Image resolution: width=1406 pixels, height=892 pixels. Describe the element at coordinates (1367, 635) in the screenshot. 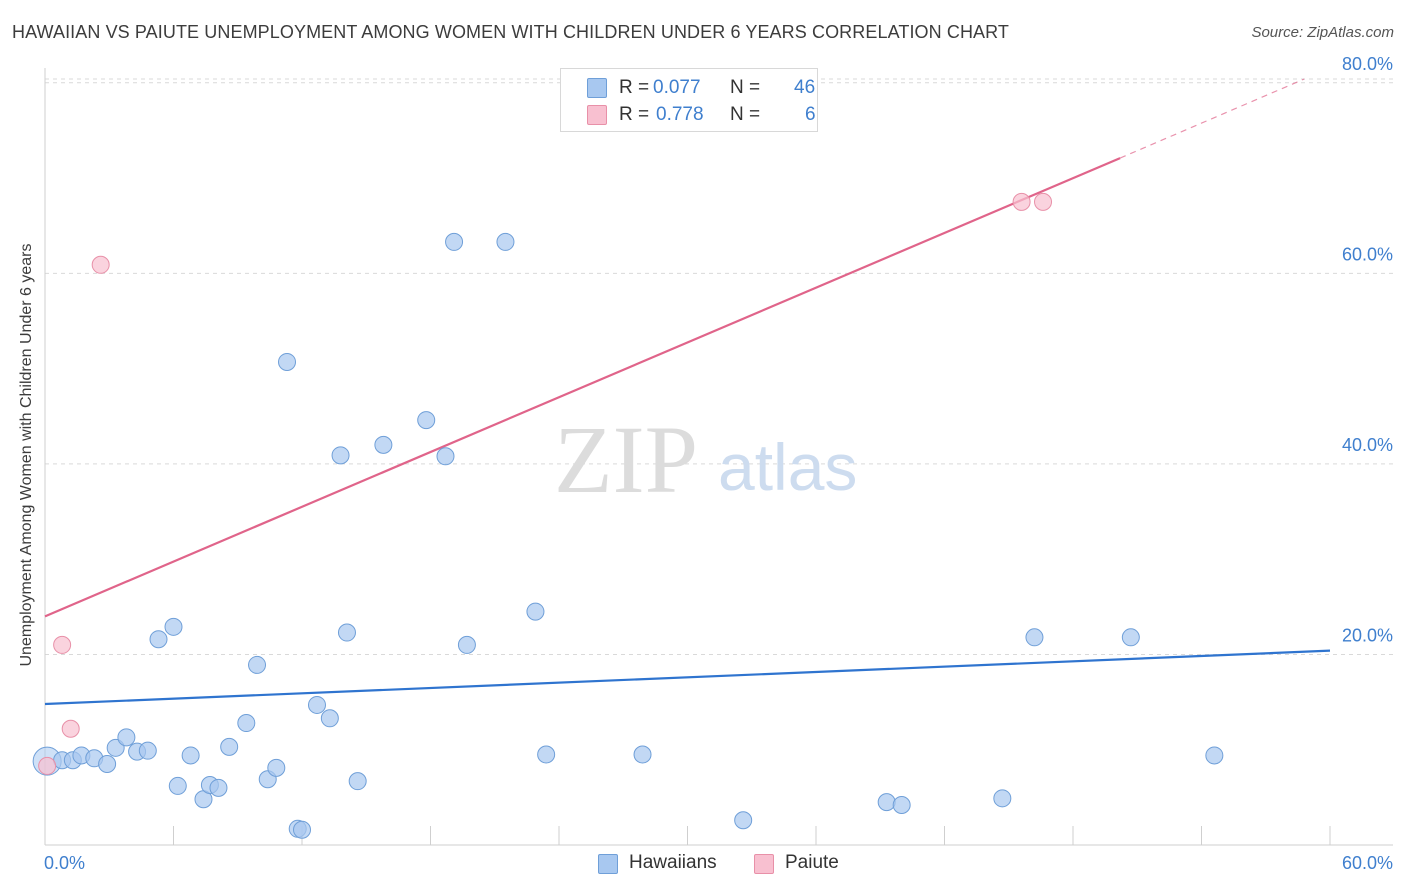

I see `y-tick-label: 20.0%` at that location.